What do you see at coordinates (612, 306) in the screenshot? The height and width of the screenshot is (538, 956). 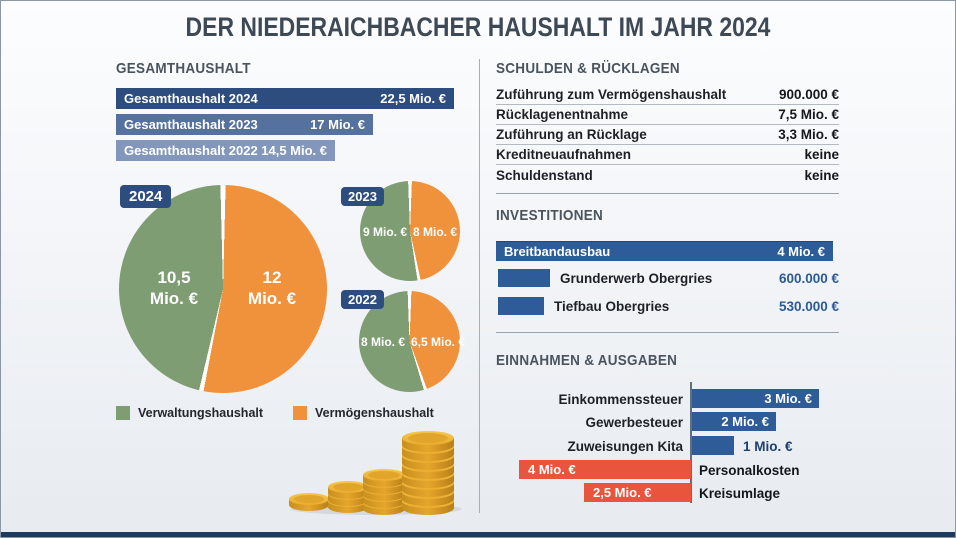 I see `row-label: Tiefbau Obergries` at bounding box center [612, 306].